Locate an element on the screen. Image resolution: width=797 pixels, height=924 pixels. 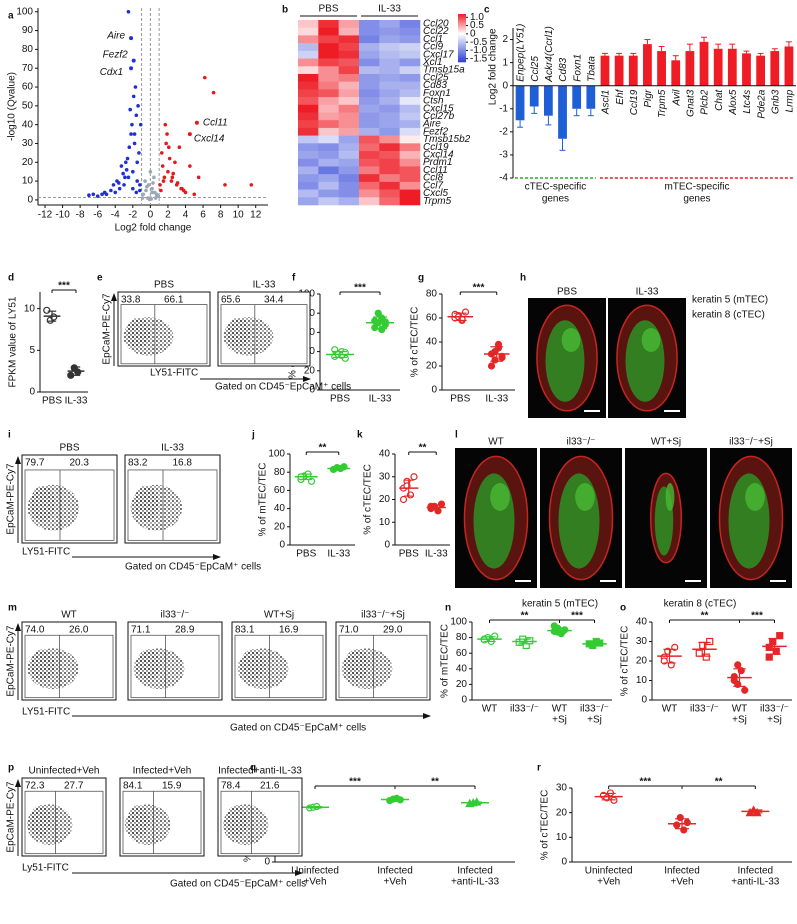
y-tick-label: 100 is located at coordinates (24, 11).